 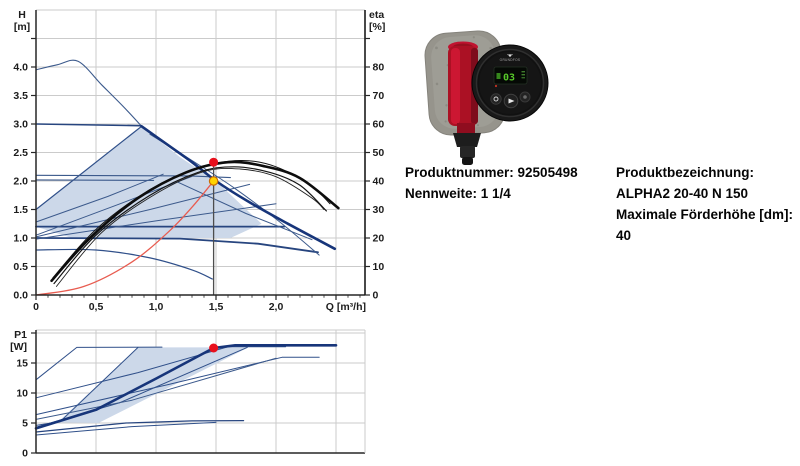 I want to click on svg-text: GRUNDFOS, so click(x=510, y=60).